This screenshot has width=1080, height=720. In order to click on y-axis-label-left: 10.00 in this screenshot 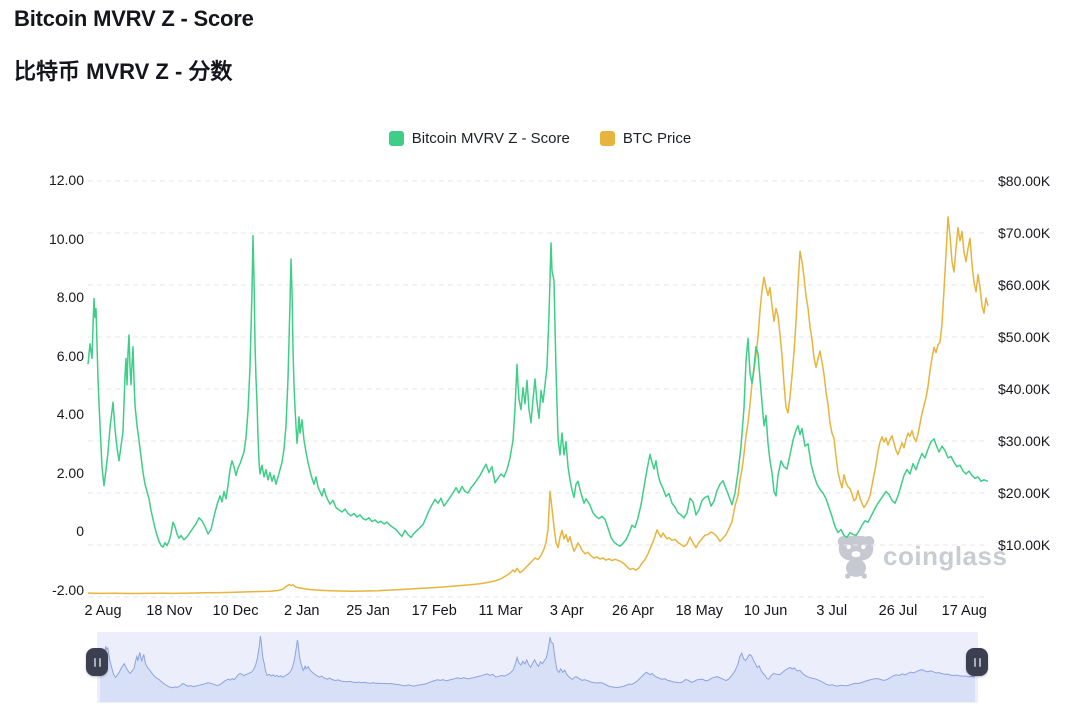, I will do `click(66, 238)`.